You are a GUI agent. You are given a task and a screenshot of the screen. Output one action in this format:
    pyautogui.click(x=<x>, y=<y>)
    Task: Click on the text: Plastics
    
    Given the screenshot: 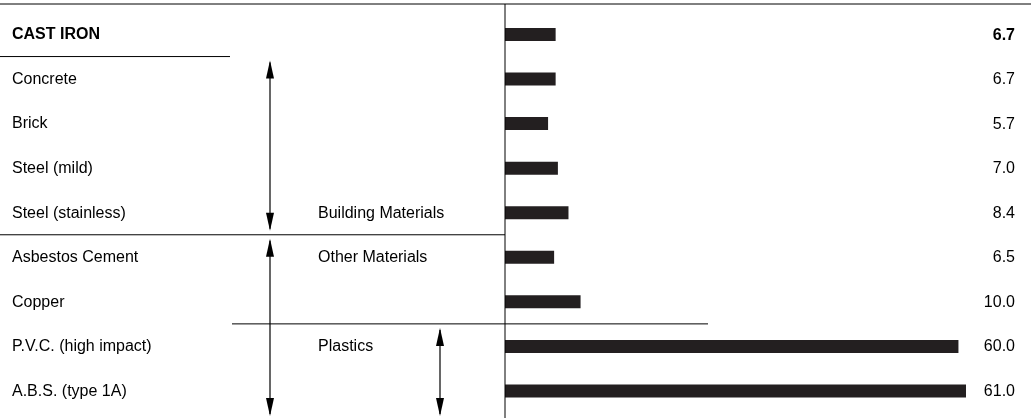 What is the action you would take?
    pyautogui.click(x=346, y=346)
    